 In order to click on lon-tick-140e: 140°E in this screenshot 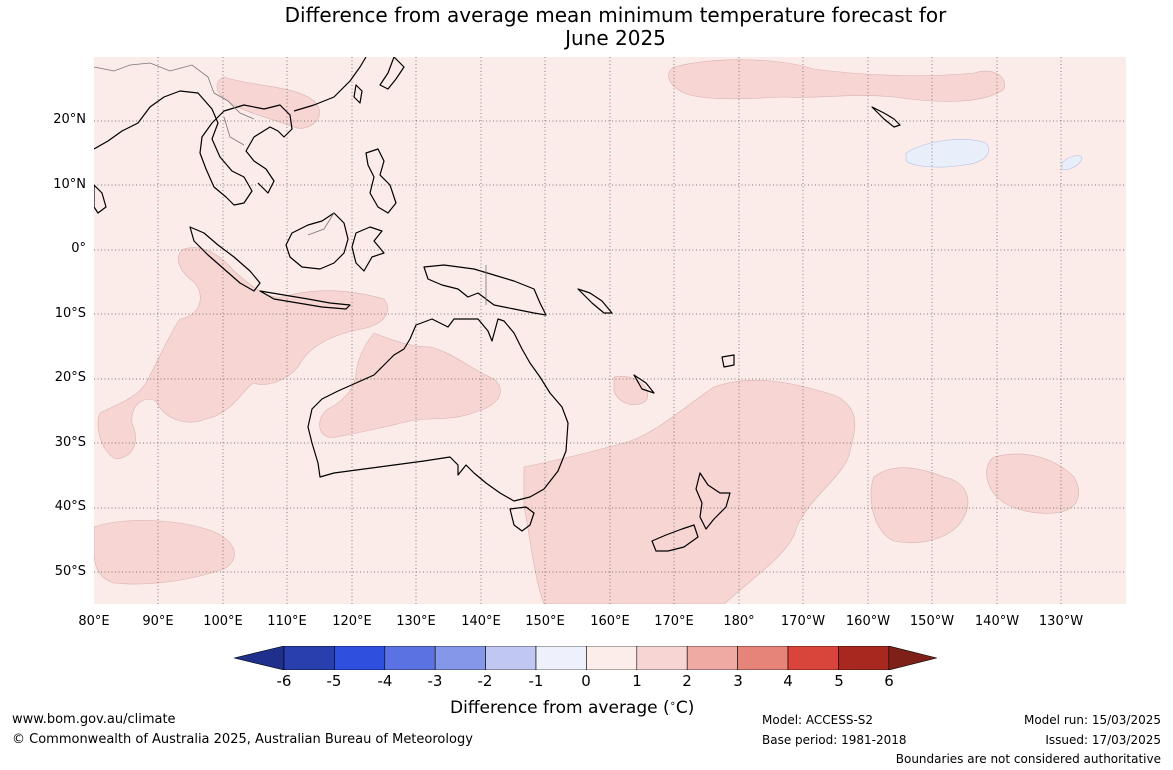, I will do `click(481, 621)`.